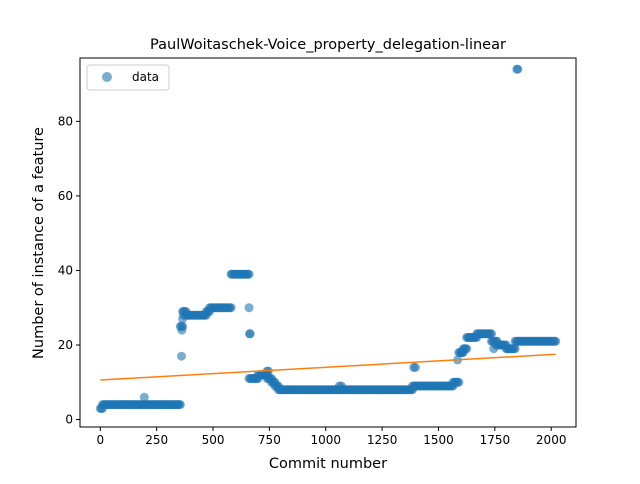  Describe the element at coordinates (495, 440) in the screenshot. I see `x-tick-label: 1750` at that location.